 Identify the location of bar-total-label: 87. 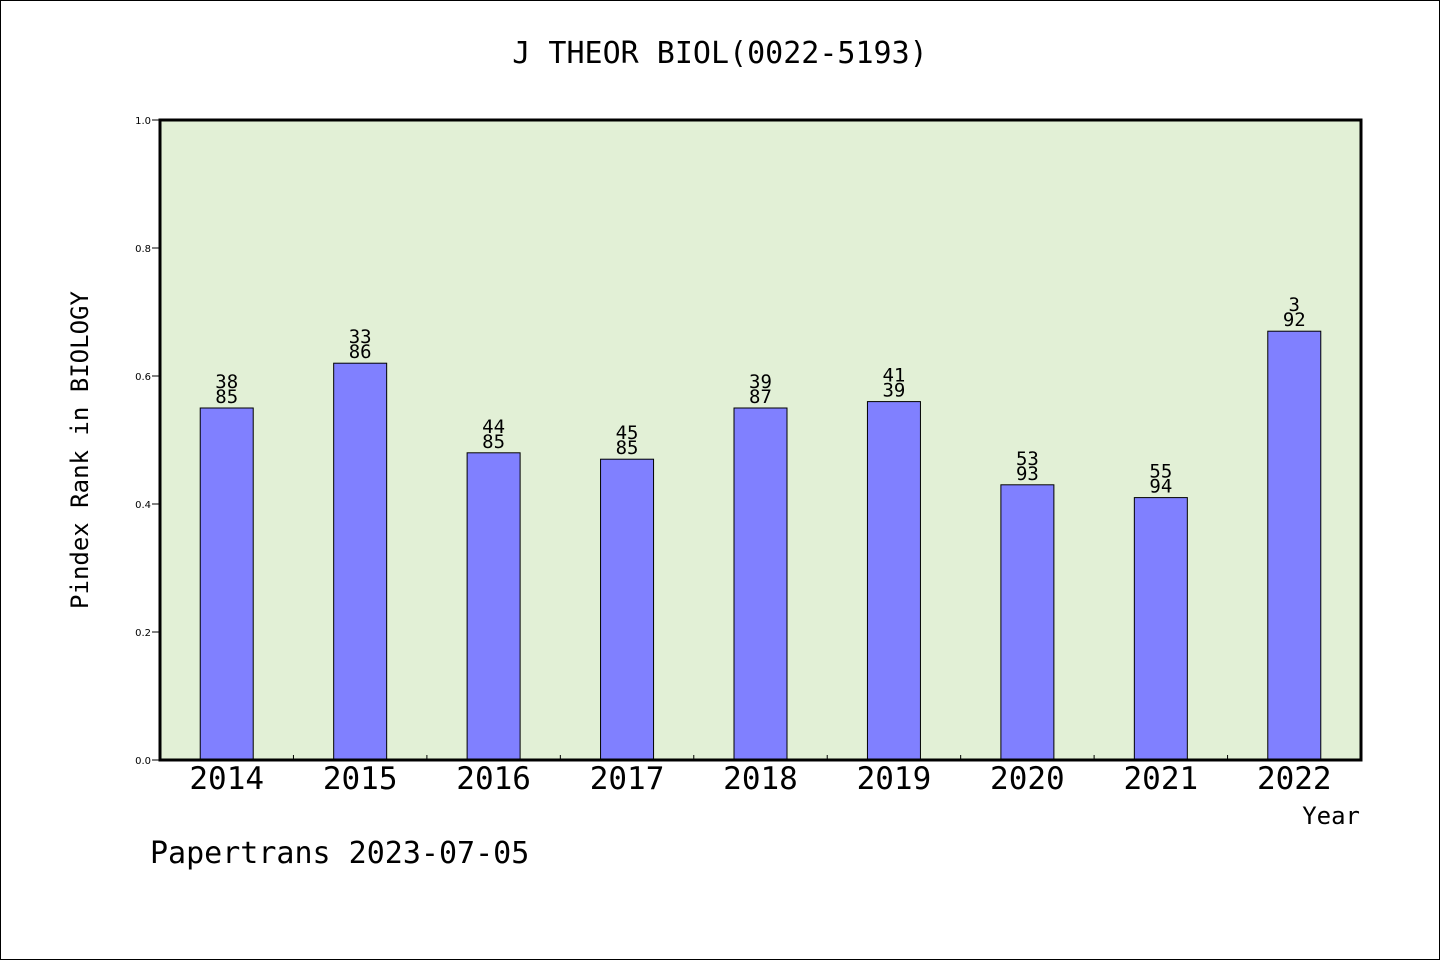
(760, 397).